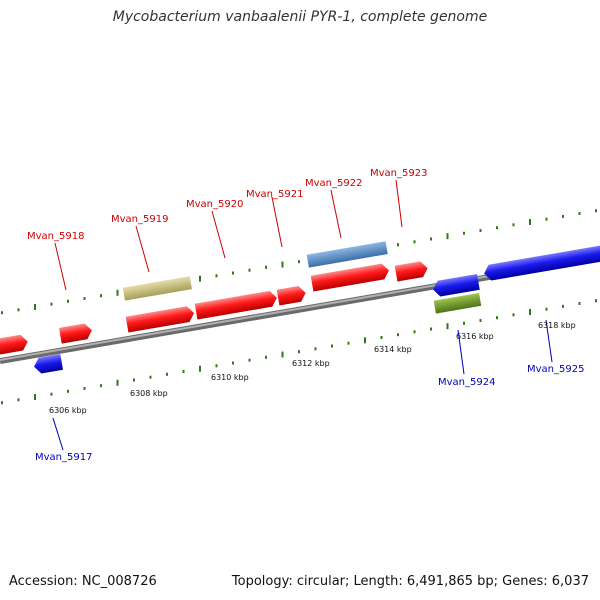  I want to click on feature-khaki, so click(157, 288).